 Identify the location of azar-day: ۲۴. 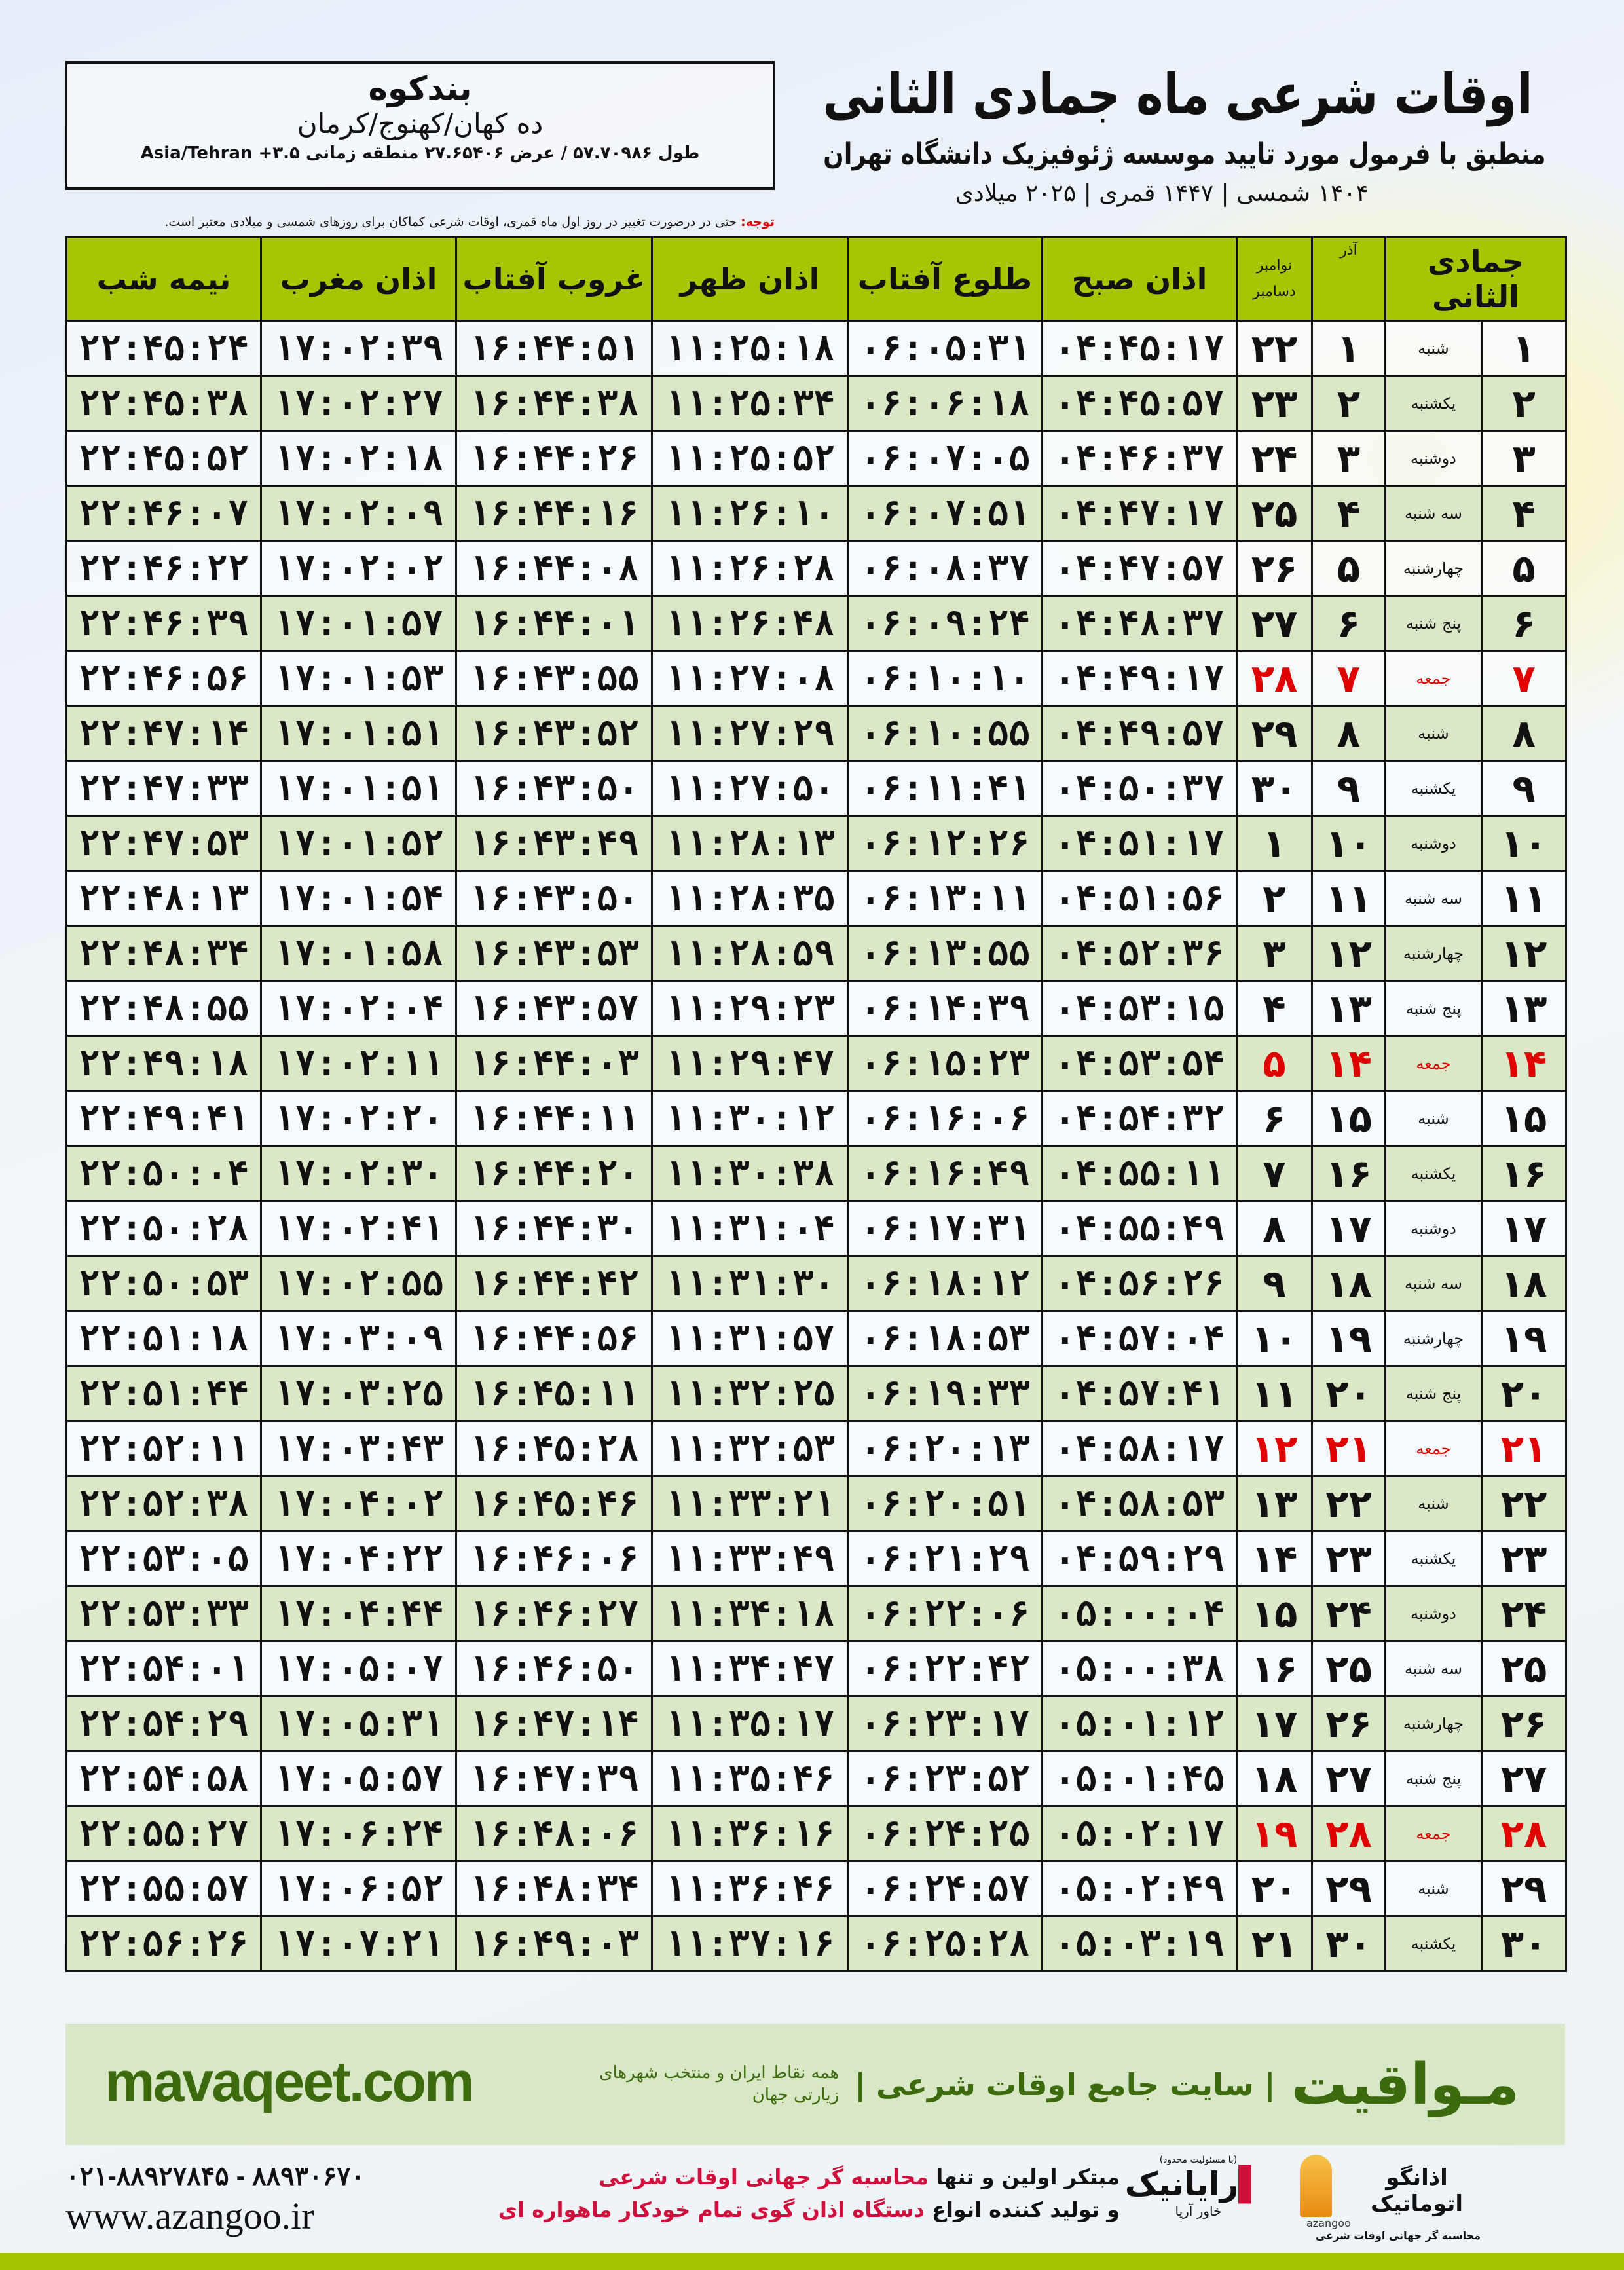
(1348, 1613).